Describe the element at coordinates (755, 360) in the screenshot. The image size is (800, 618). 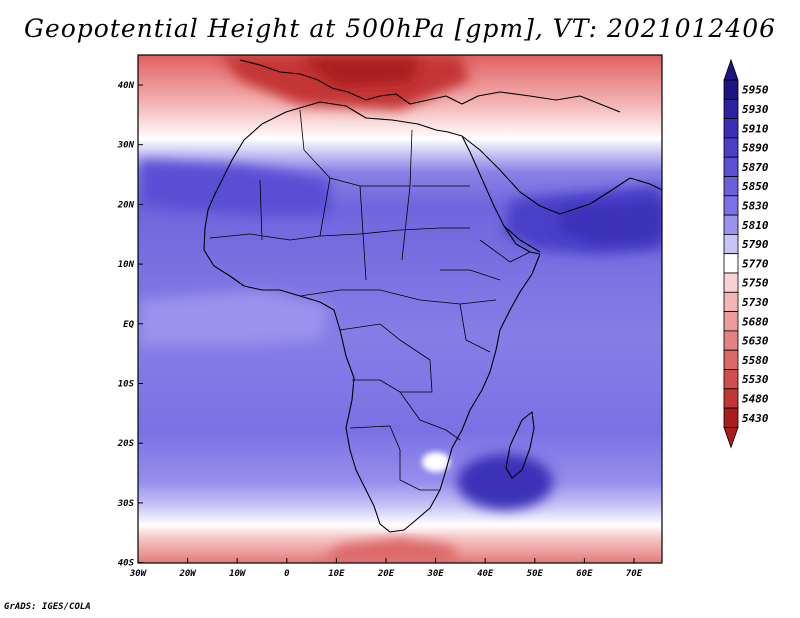
I see `colorbar-label: 5580` at that location.